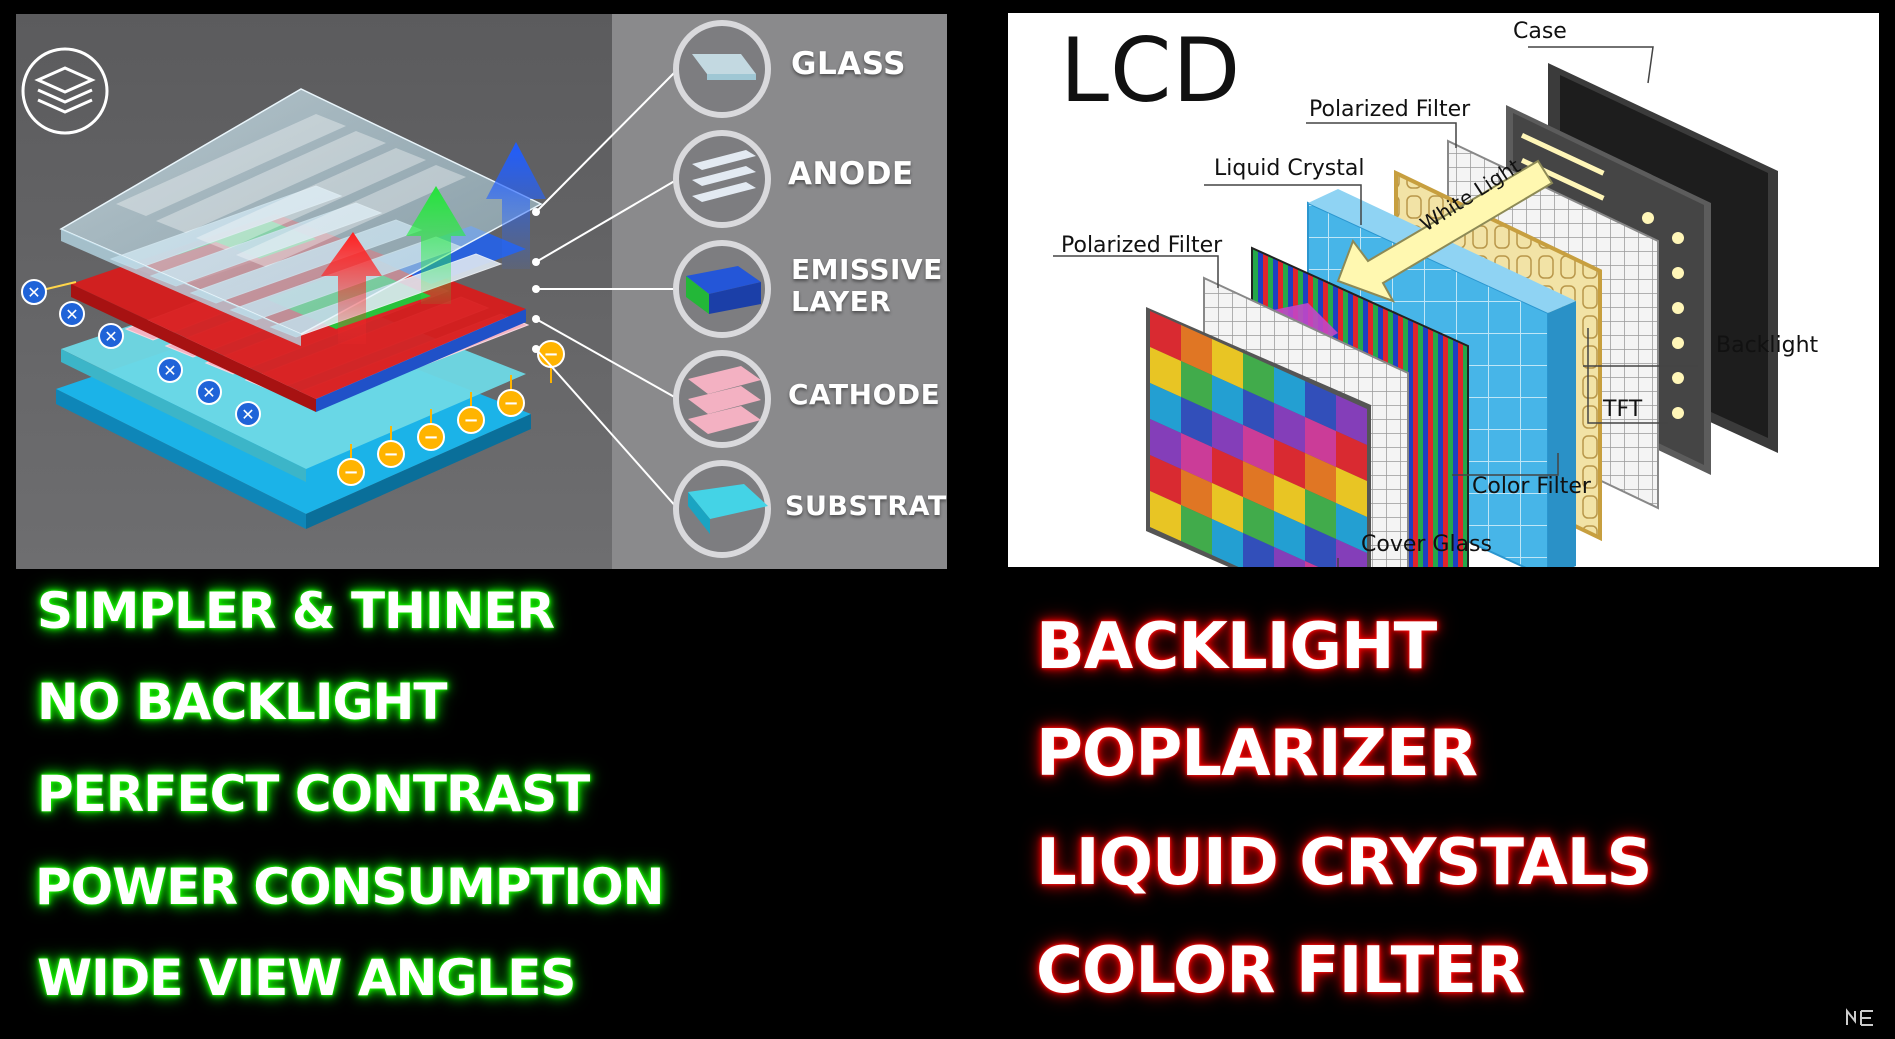  What do you see at coordinates (242, 702) in the screenshot?
I see `oled-feature-2: NO BACKLIGHT` at bounding box center [242, 702].